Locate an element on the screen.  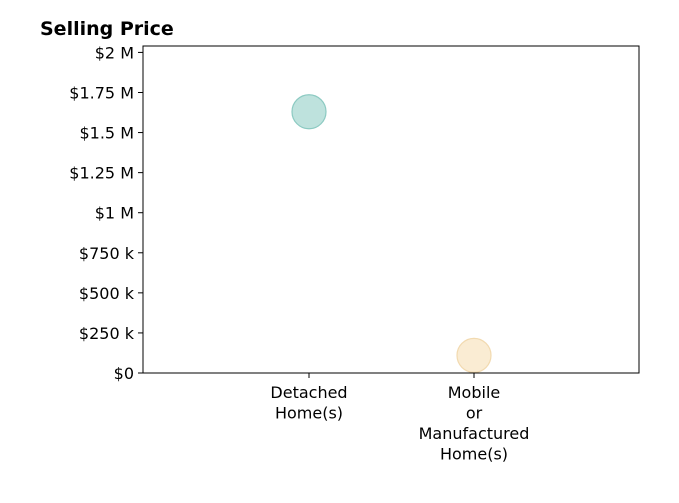
y-tick-label: $0 is located at coordinates (124, 373).